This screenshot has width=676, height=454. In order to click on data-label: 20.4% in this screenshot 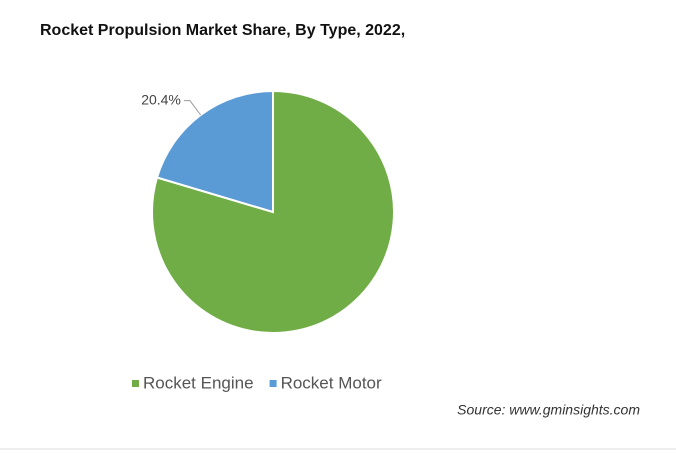, I will do `click(161, 99)`.